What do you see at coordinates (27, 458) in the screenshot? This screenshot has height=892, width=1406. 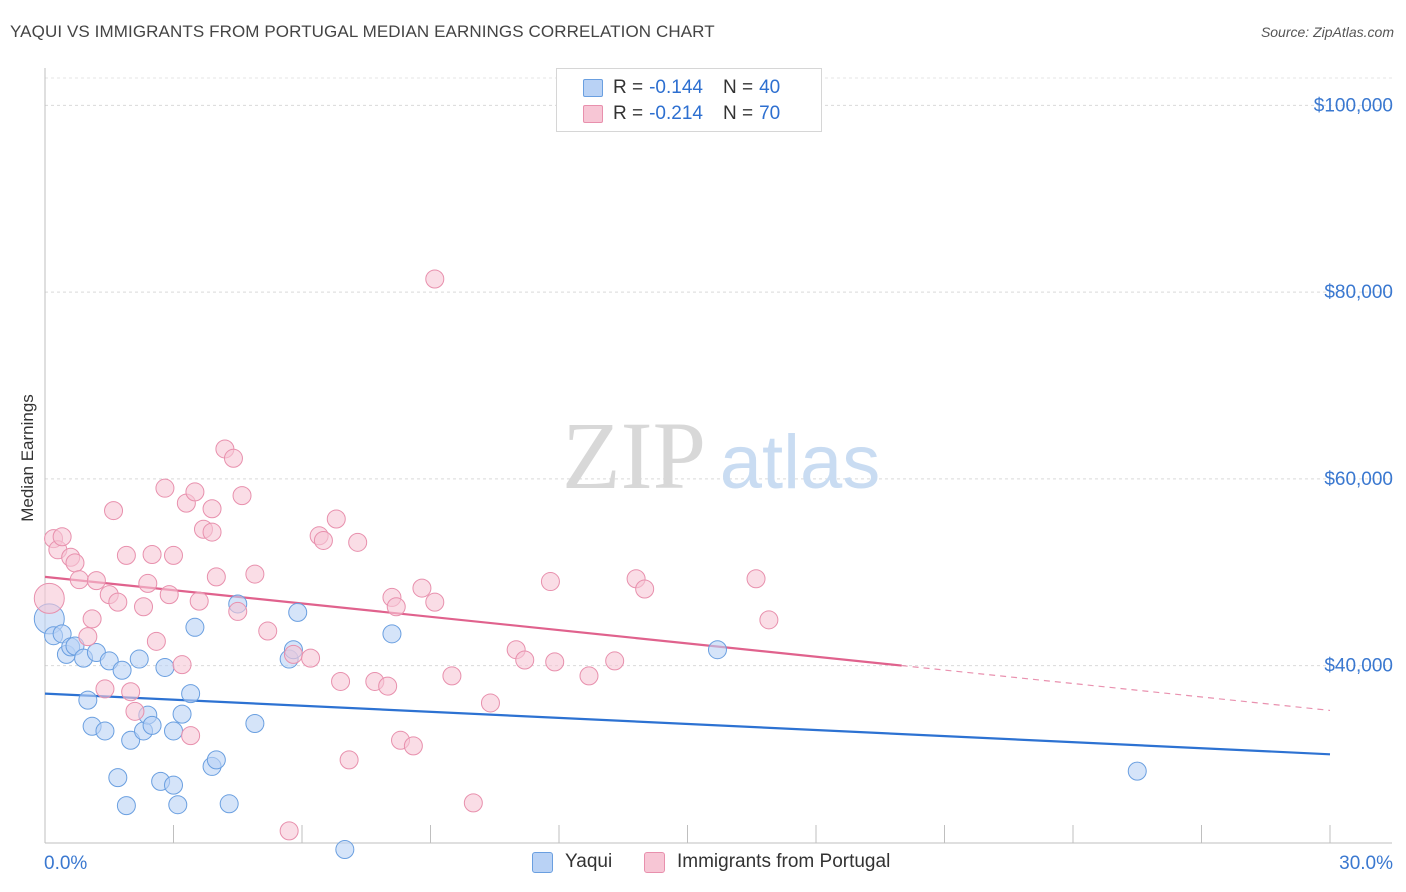 I see `y-axis-title: Median Earnings` at bounding box center [27, 458].